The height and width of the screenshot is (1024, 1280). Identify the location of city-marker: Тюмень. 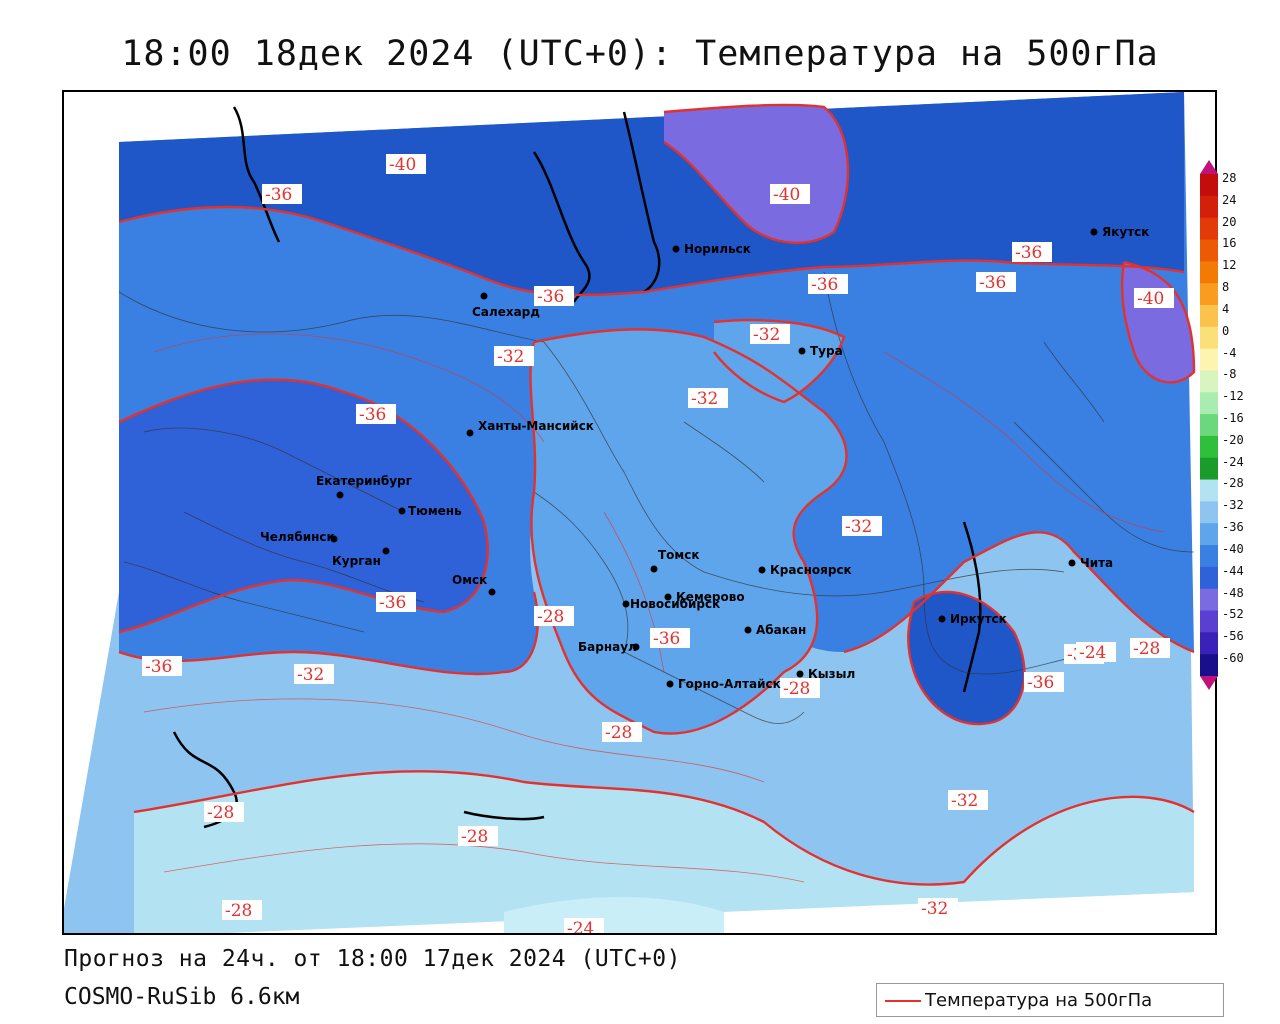
(430, 511).